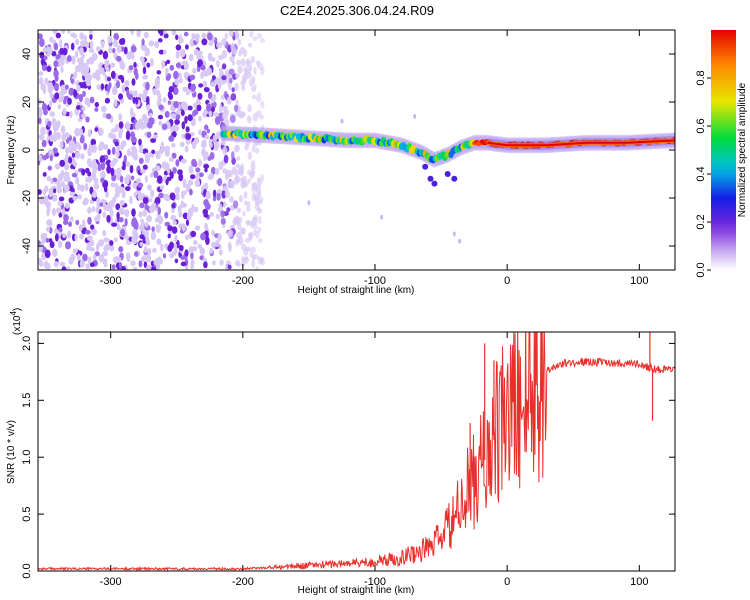 The image size is (750, 600). I want to click on y-tick-label: 1.0, so click(27, 457).